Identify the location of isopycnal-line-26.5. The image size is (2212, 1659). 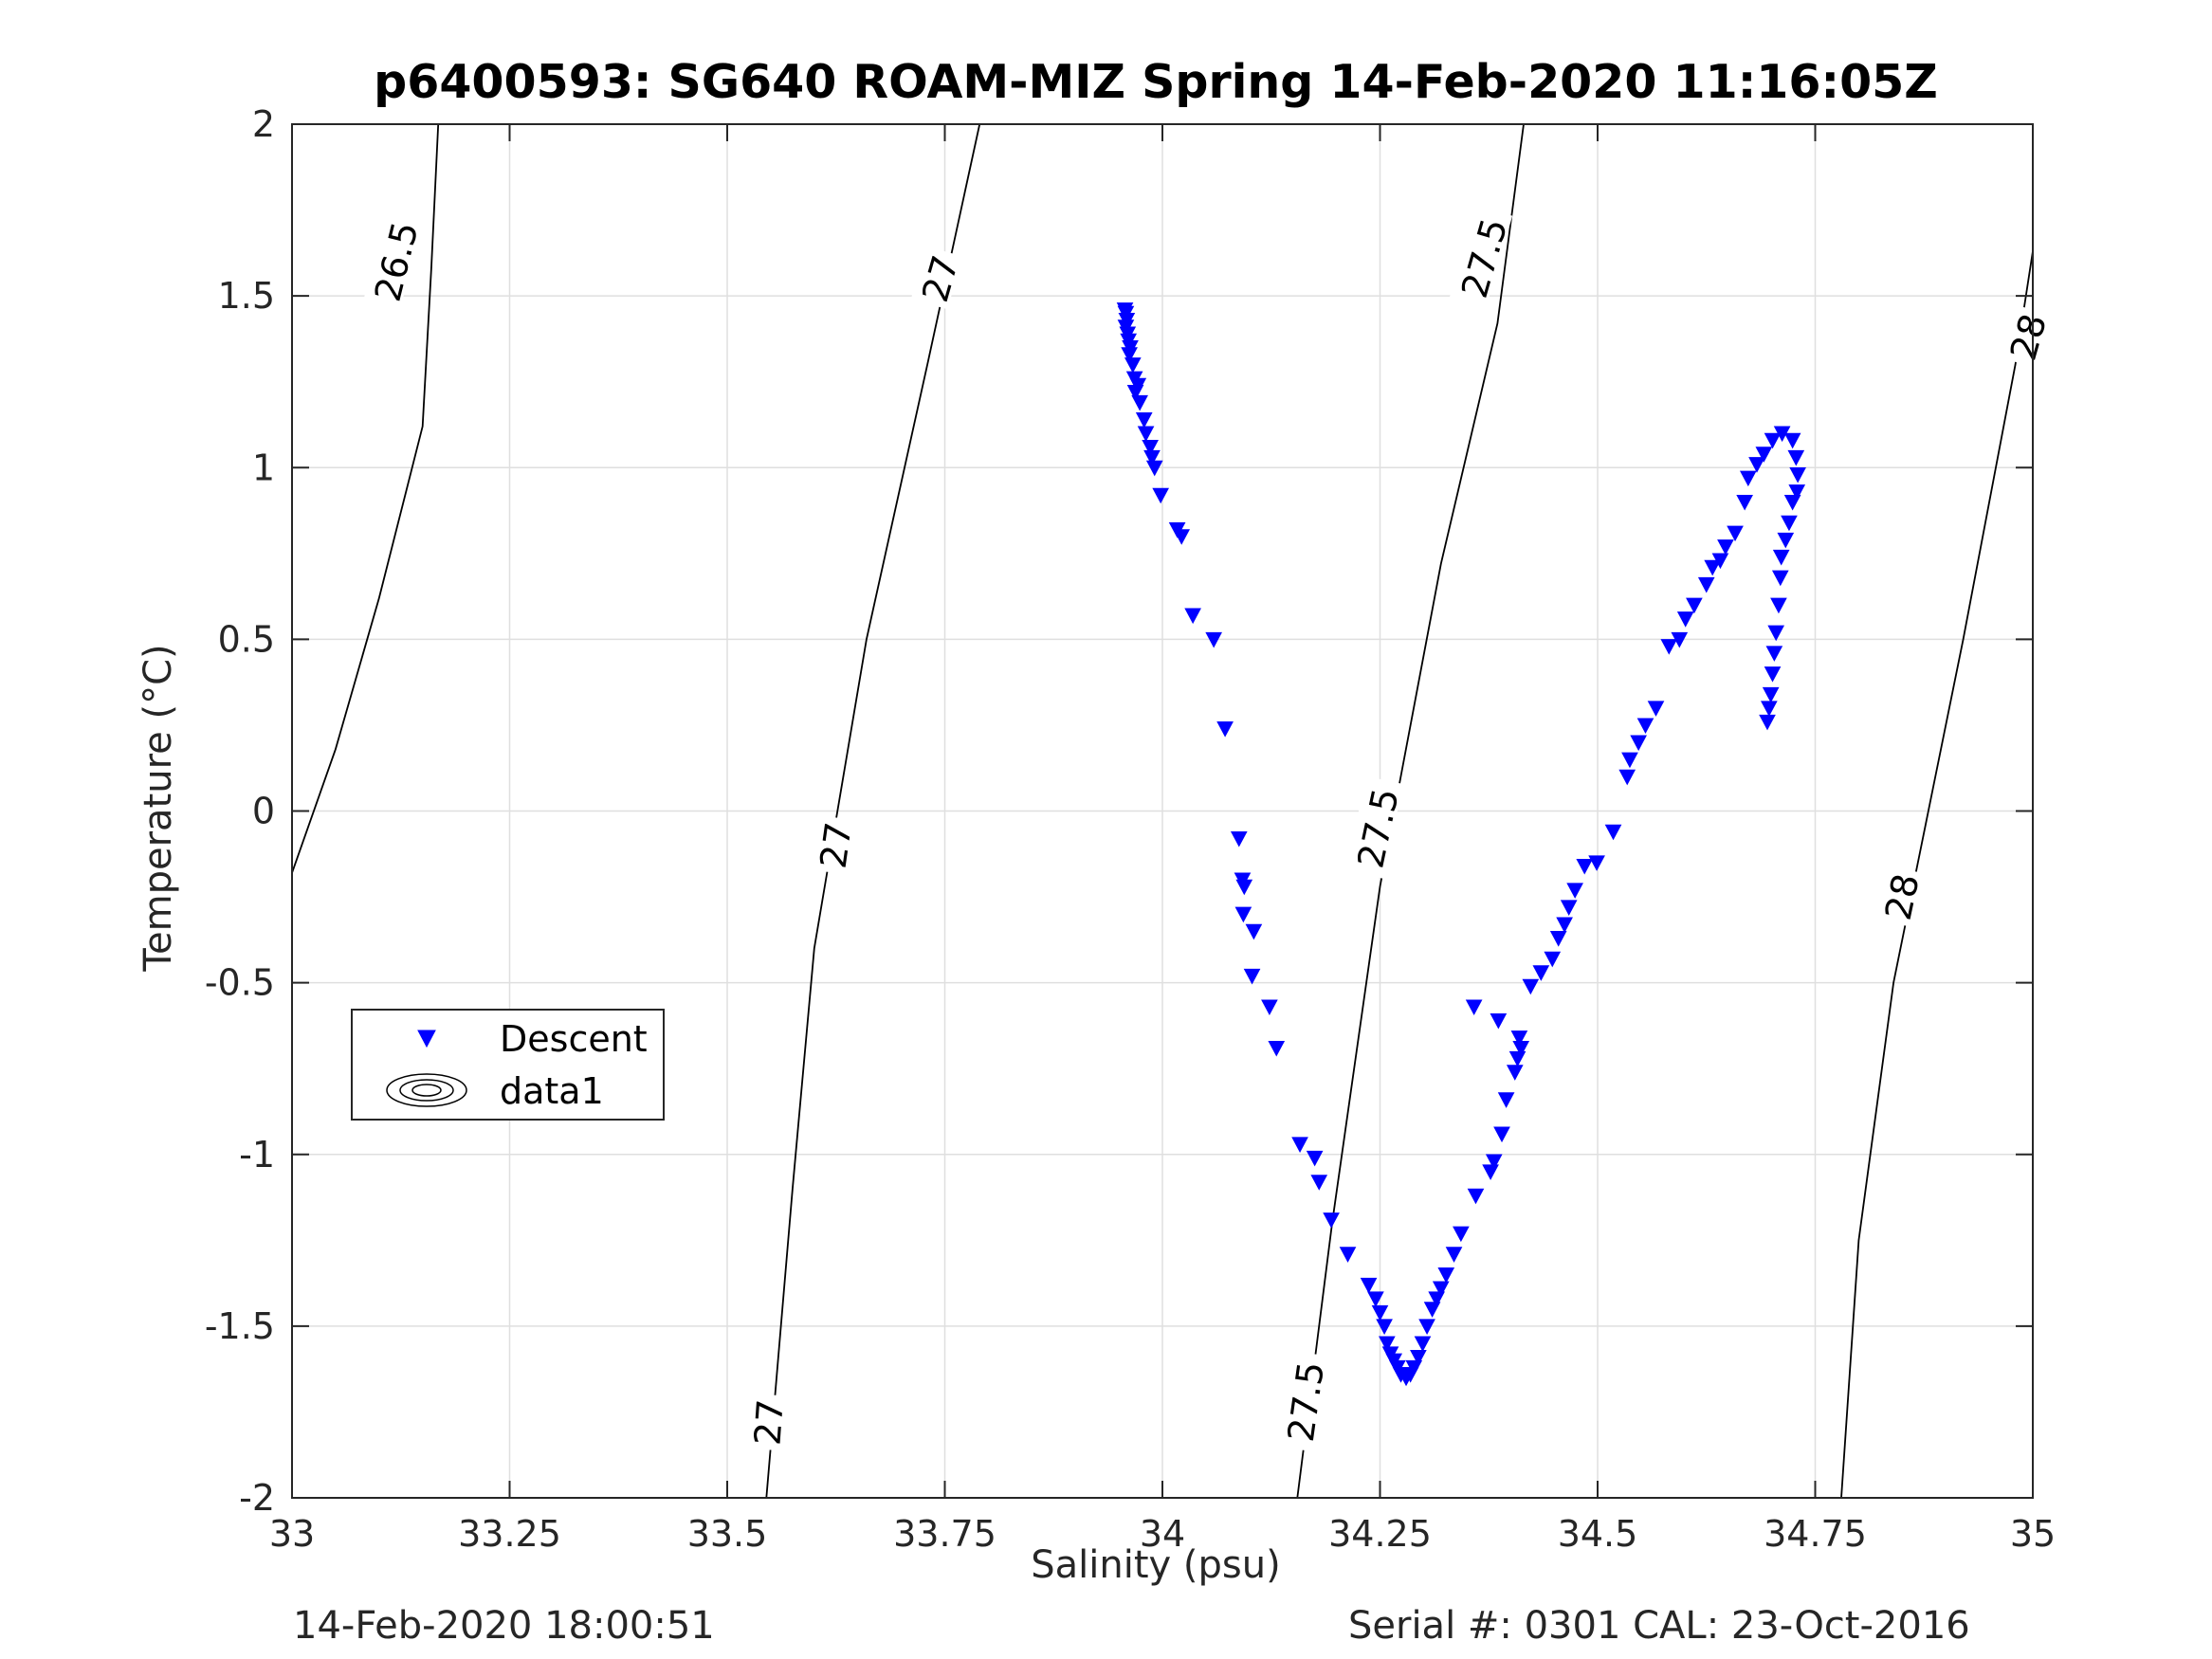
(366, 498).